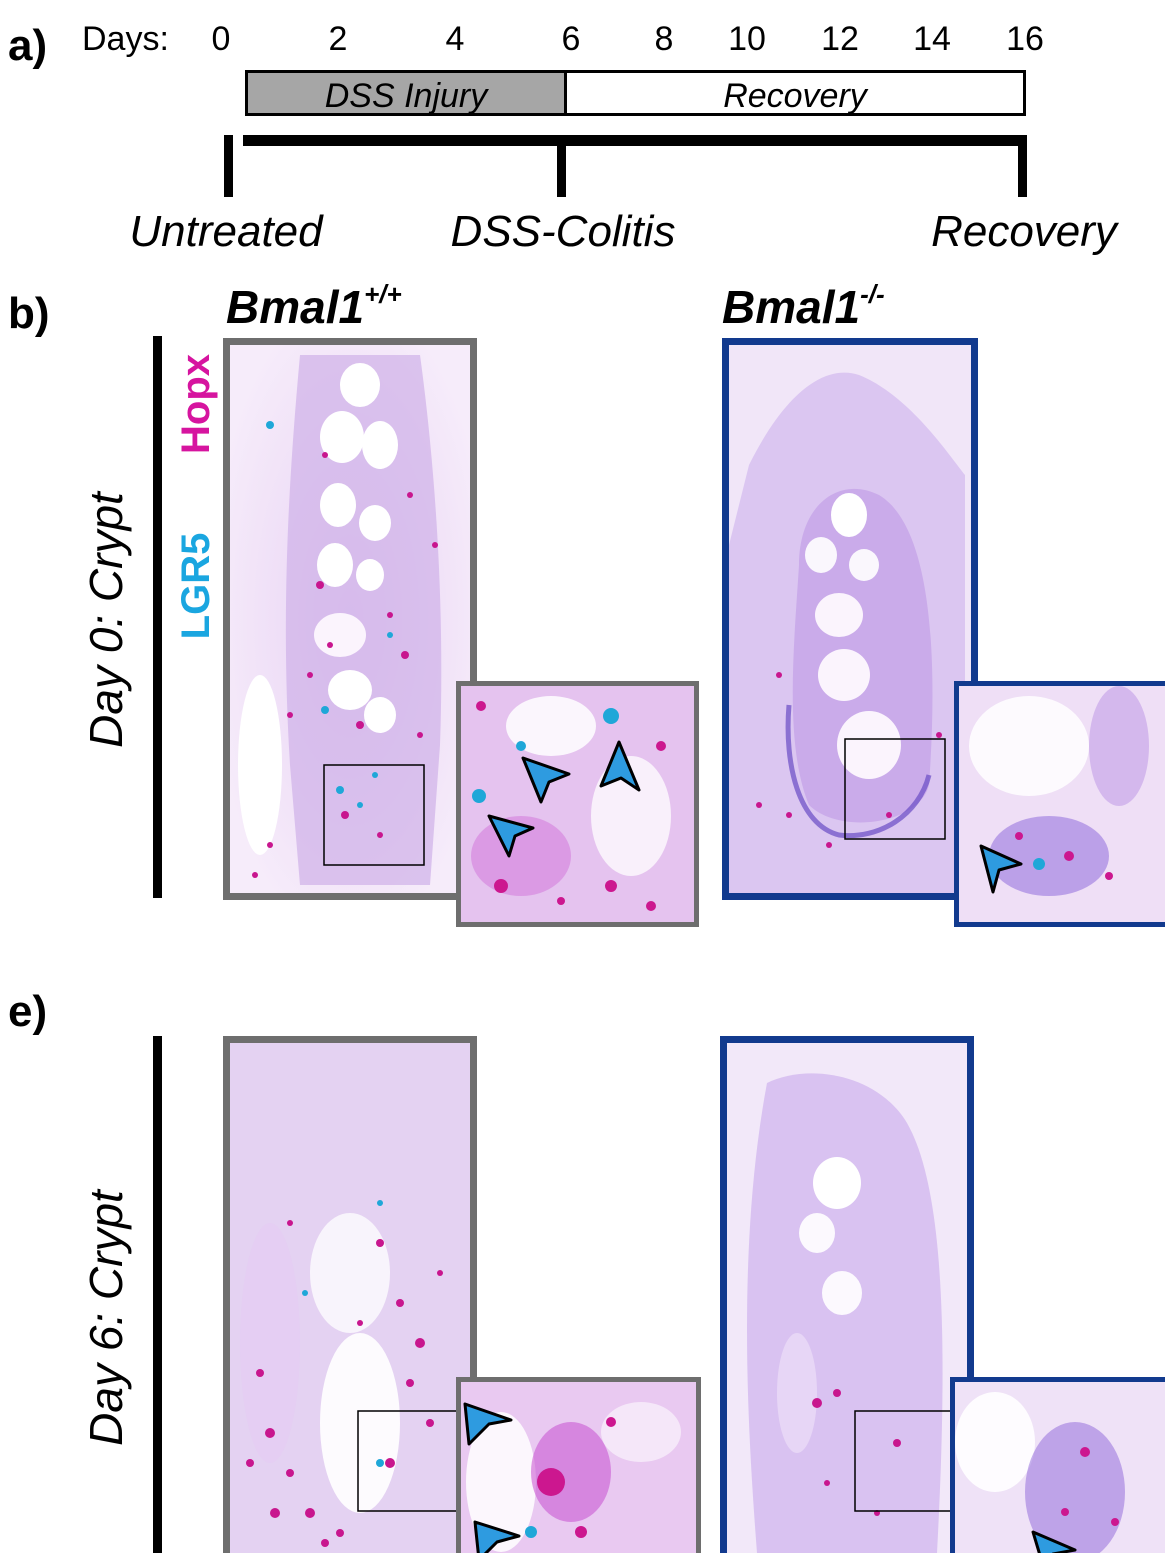  Describe the element at coordinates (228, 166) in the screenshot. I see `timeline-marker-untreated` at that location.